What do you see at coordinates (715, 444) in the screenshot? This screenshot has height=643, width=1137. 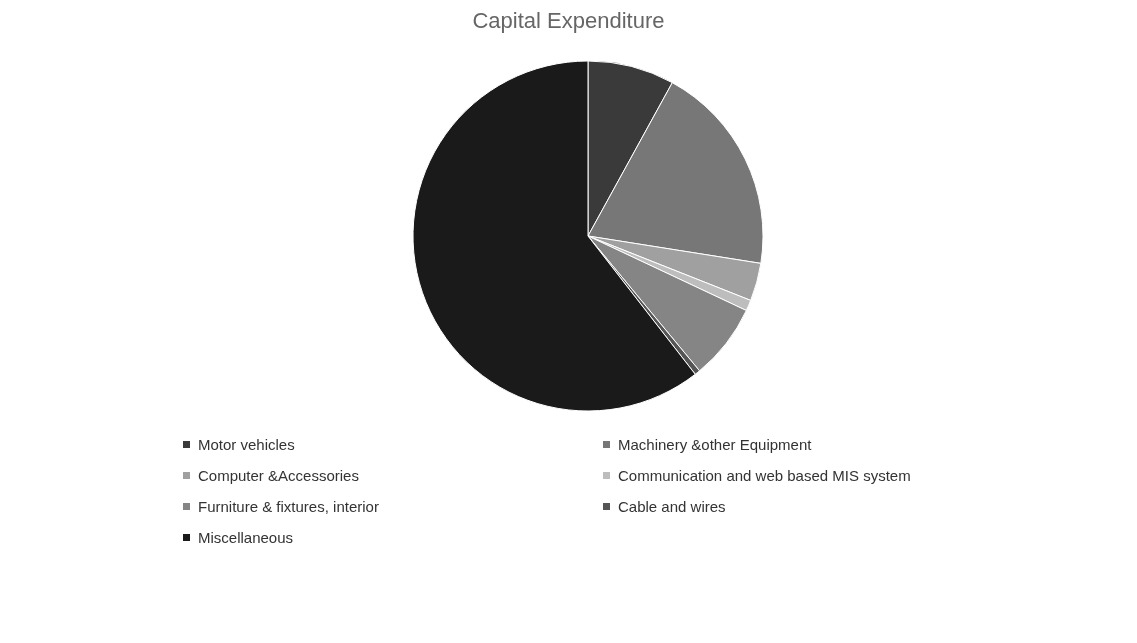 I see `legend-label: Machinery &other Equipment` at bounding box center [715, 444].